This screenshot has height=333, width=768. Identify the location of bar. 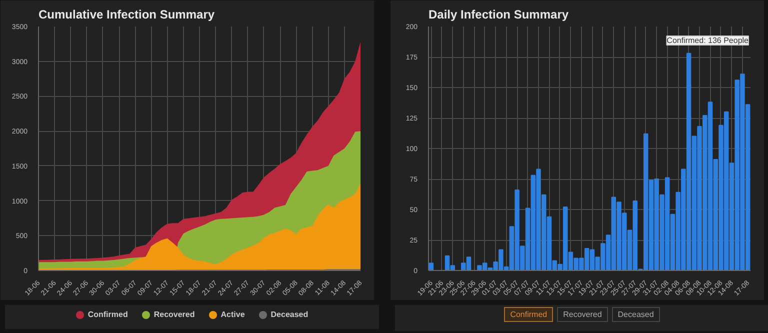
(431, 266).